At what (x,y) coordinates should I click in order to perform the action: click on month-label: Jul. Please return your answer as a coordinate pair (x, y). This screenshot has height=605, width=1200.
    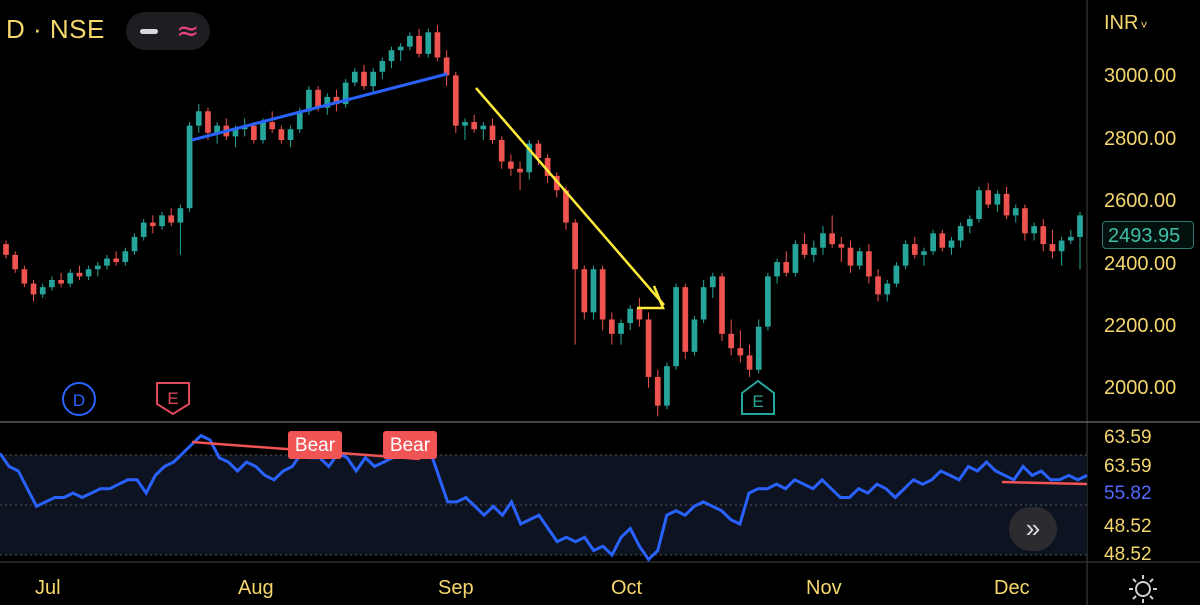
    Looking at the image, I should click on (48, 588).